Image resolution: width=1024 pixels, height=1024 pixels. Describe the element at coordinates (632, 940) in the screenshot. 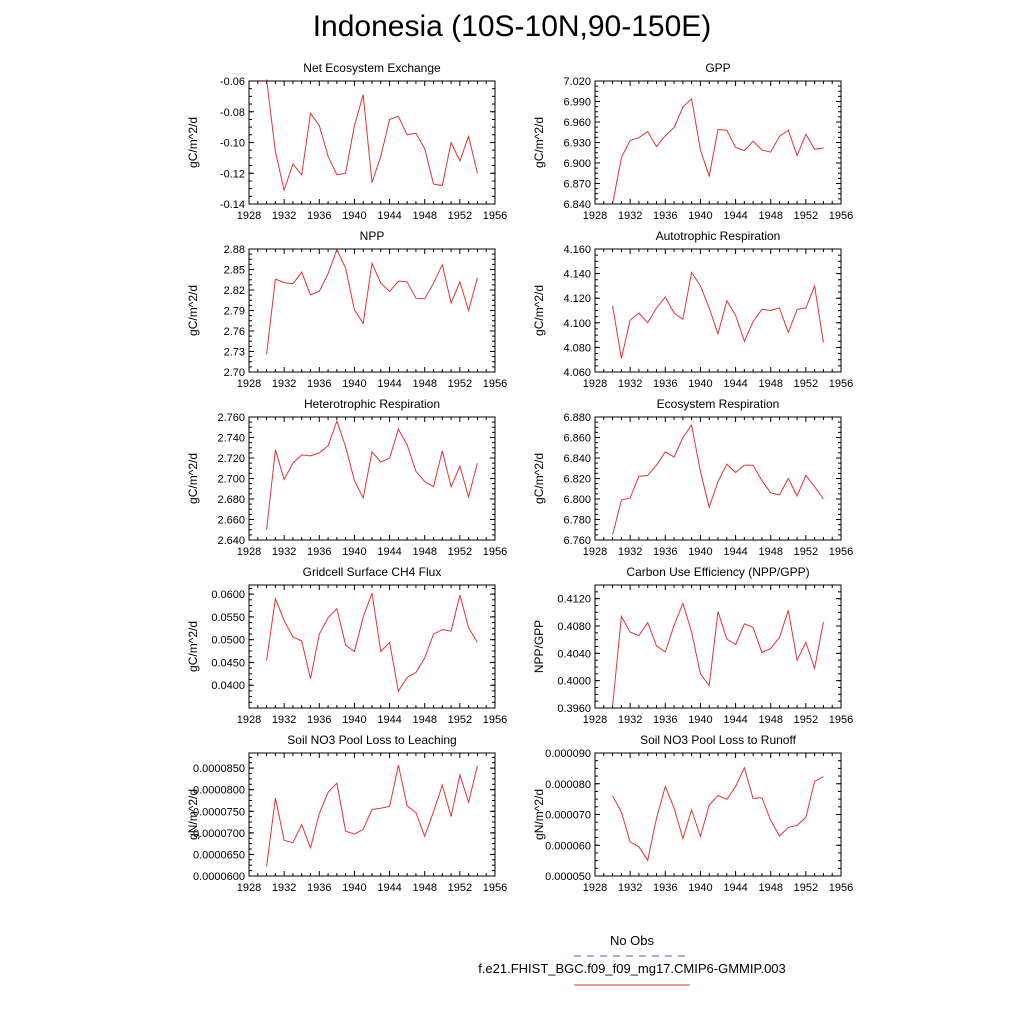

I see `legend-obs-label: No Obs` at that location.